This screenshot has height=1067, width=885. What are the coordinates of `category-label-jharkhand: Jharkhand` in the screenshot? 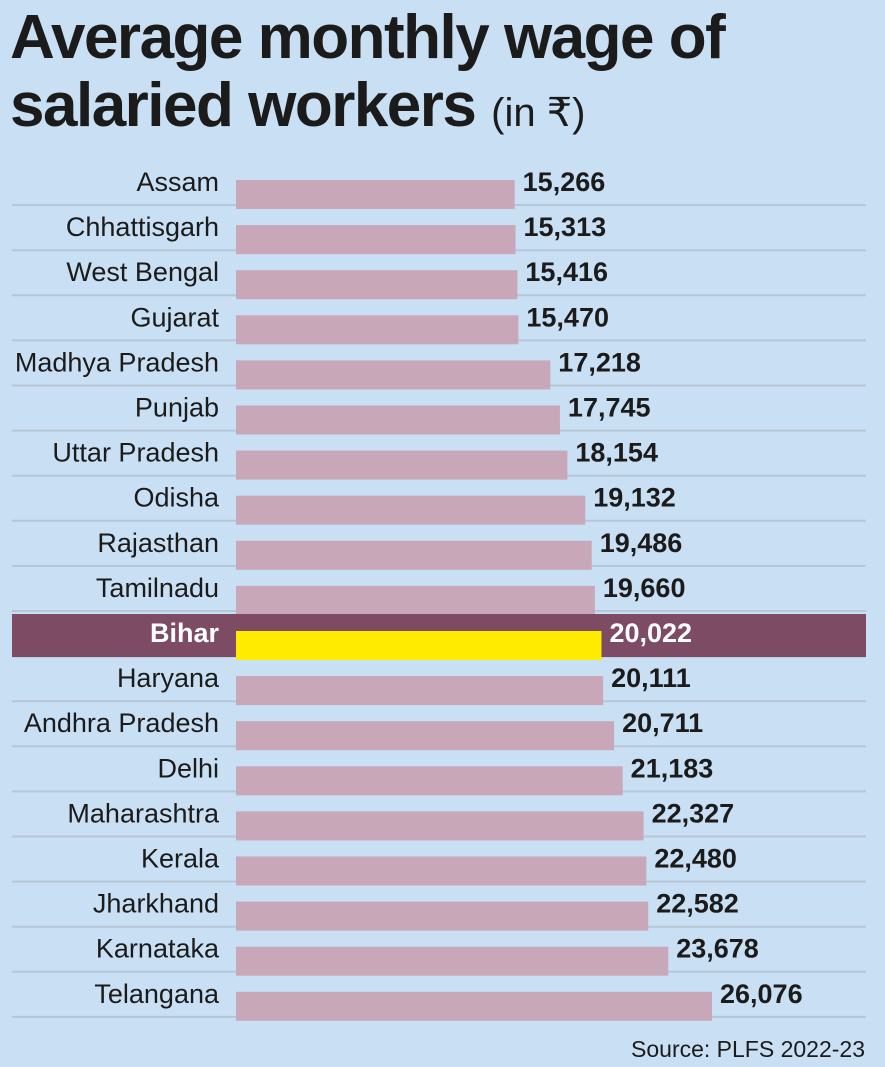 It's located at (156, 904).